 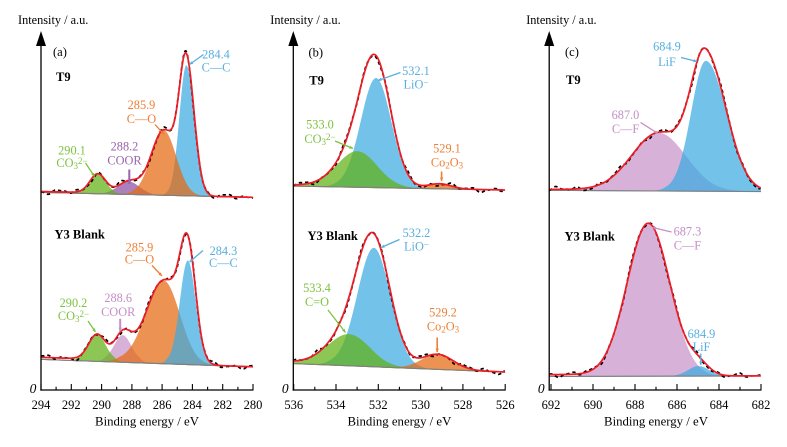 I want to click on svg-text: 290, so click(x=101, y=405).